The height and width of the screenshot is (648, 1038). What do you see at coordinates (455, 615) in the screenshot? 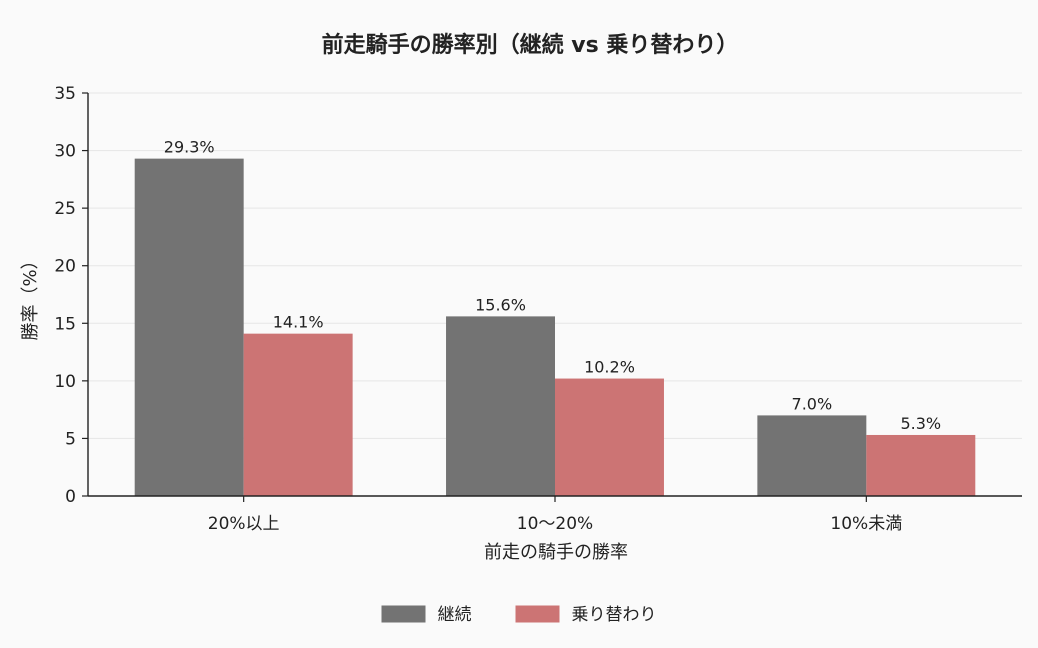
I see `legend-label: 継続` at bounding box center [455, 615].